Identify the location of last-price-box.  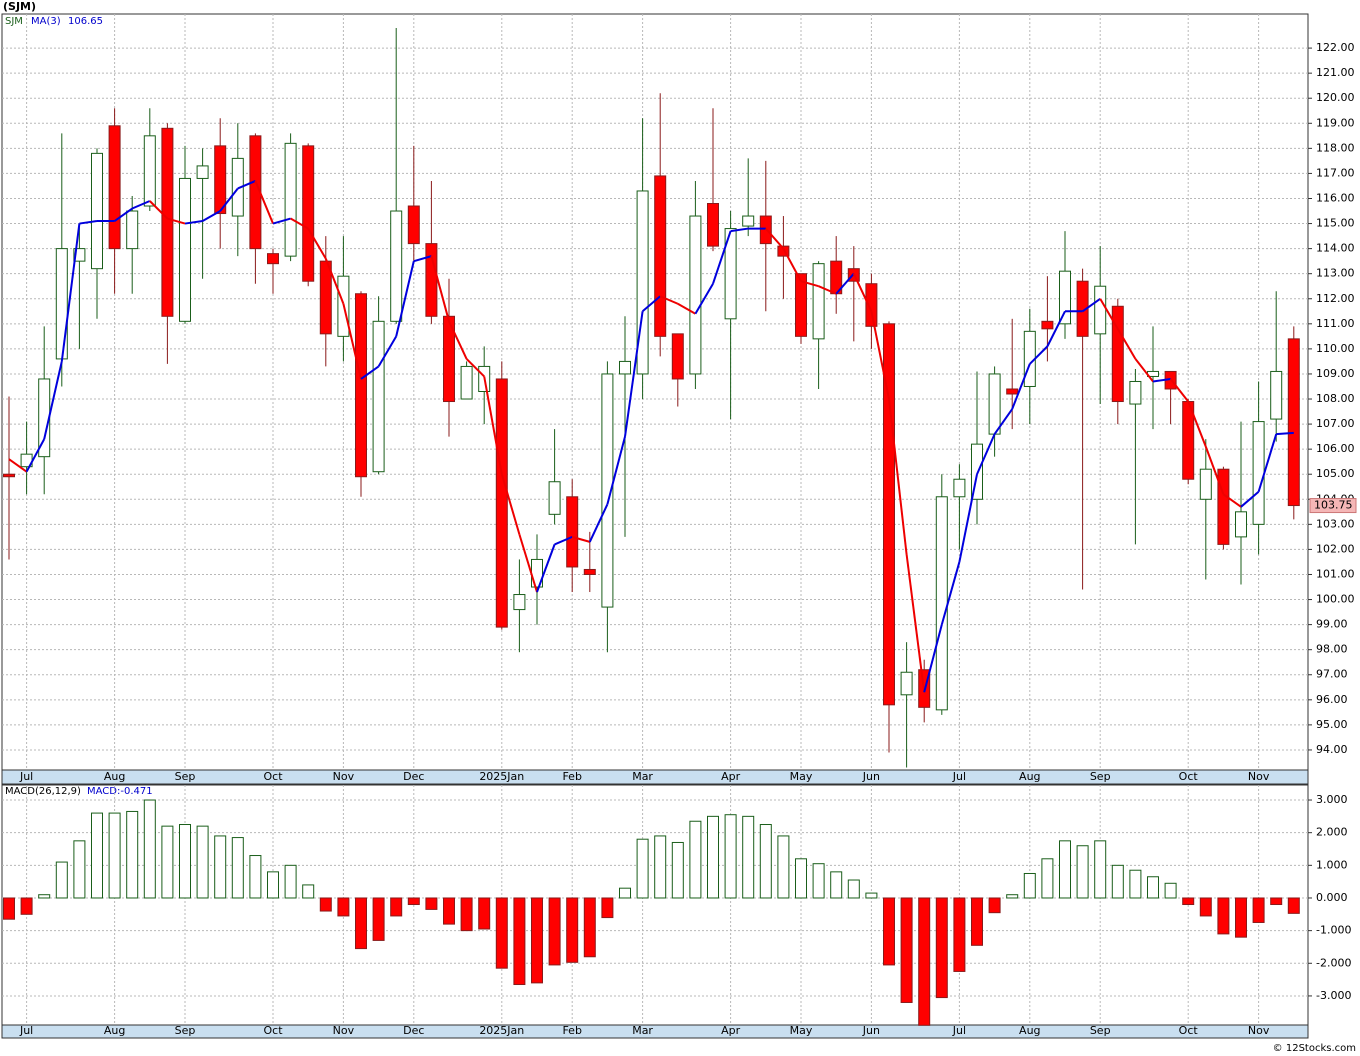
(1333, 506).